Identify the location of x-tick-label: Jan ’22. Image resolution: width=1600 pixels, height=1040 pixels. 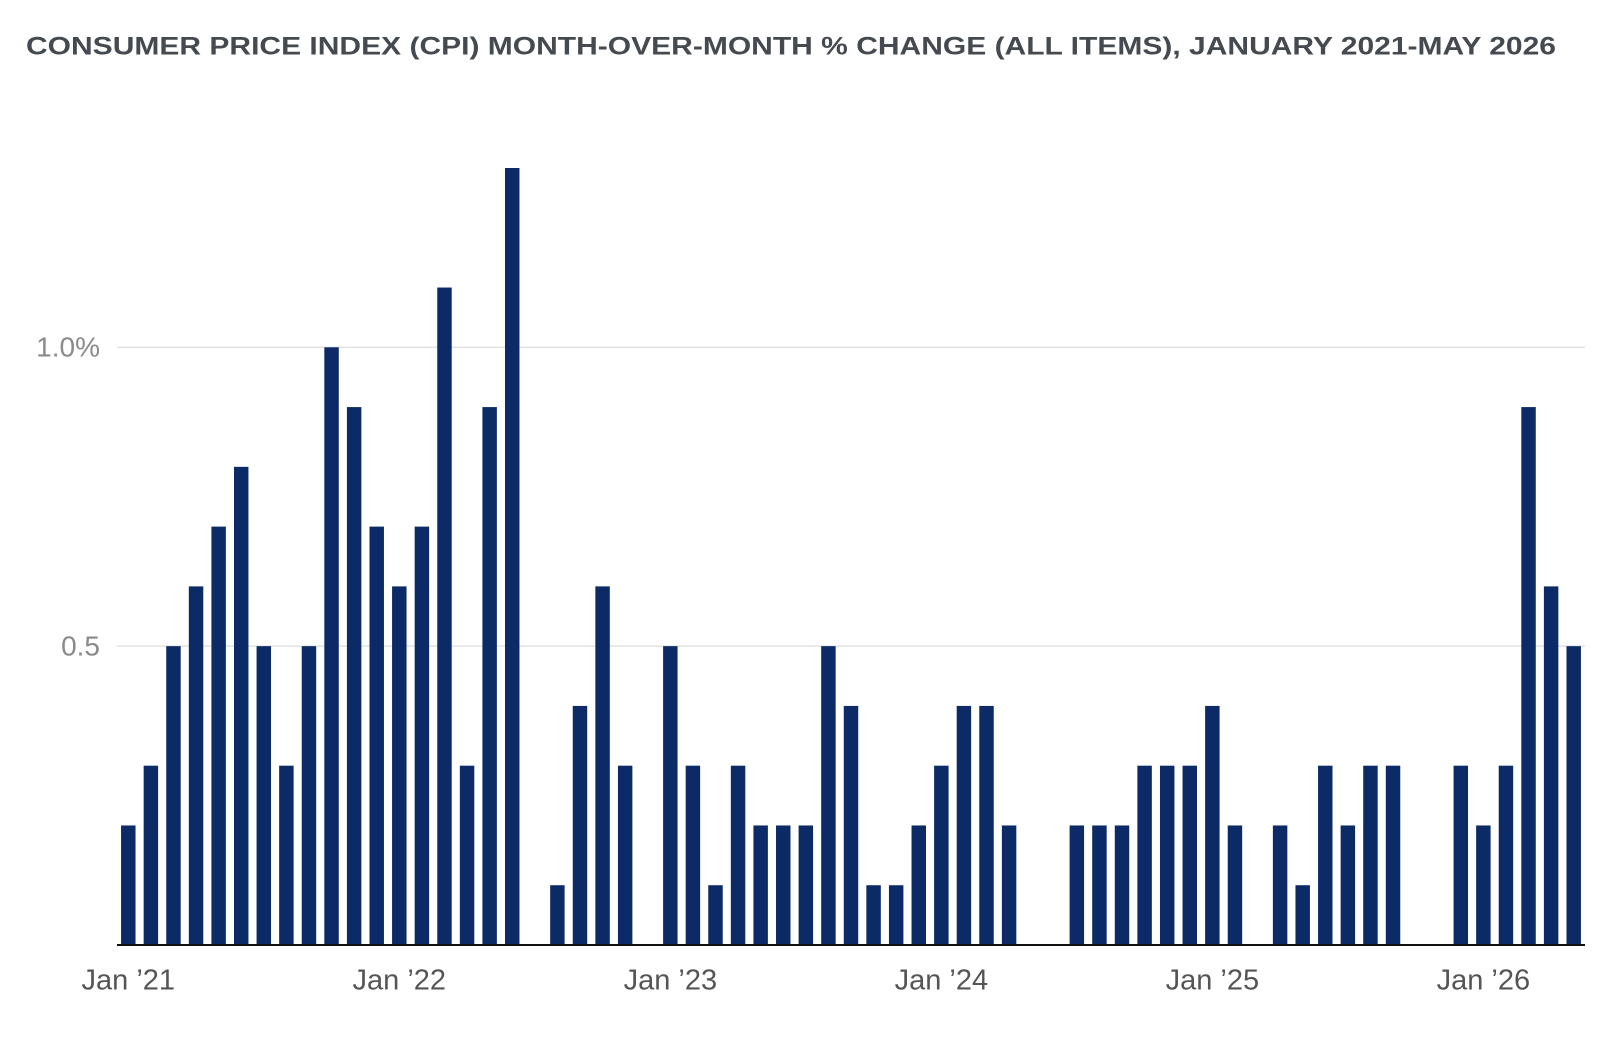
(400, 981).